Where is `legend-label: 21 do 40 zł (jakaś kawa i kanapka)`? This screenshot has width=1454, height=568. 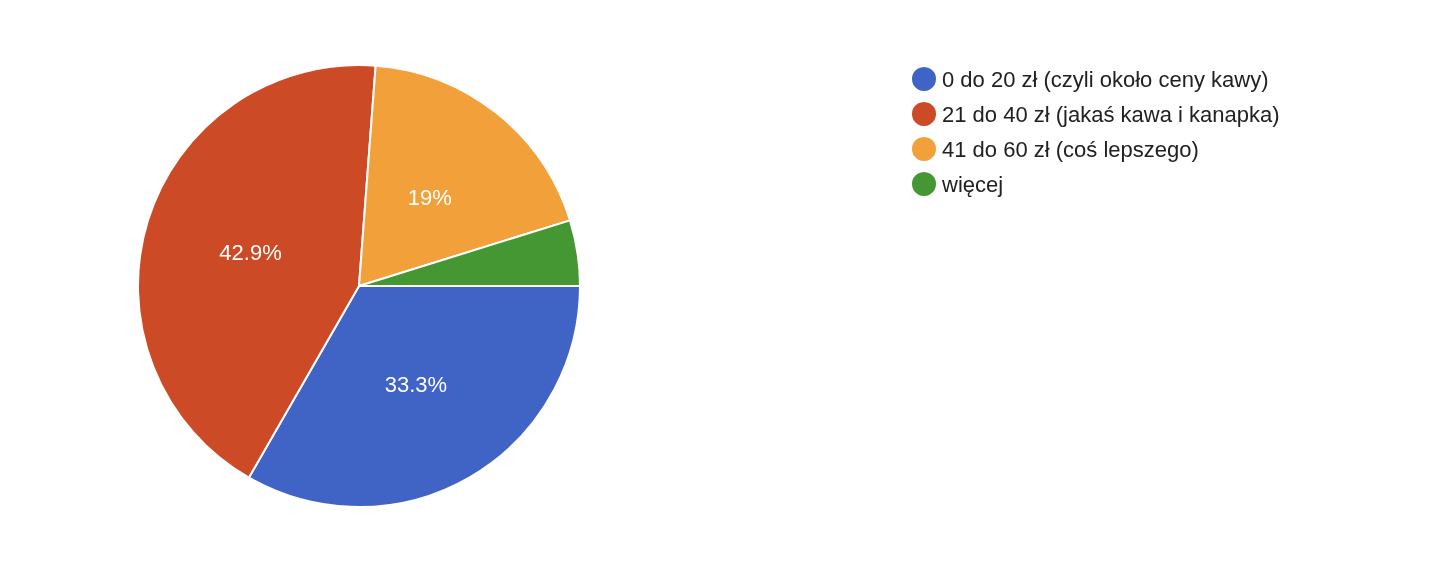 legend-label: 21 do 40 zł (jakaś kawa i kanapka) is located at coordinates (1111, 114).